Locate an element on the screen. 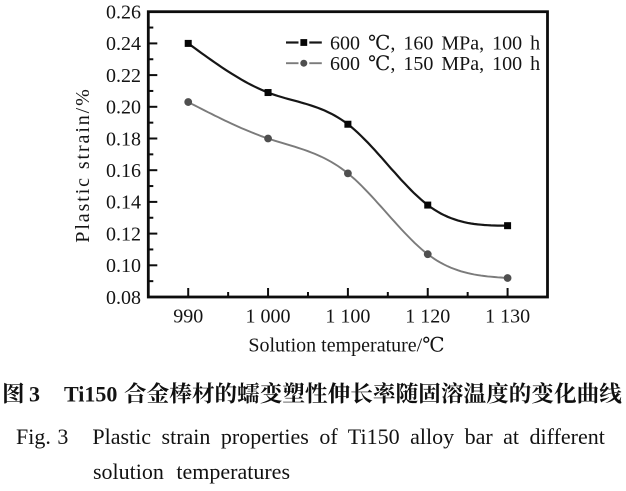 The width and height of the screenshot is (626, 491). x-tick-label: 1 000 is located at coordinates (268, 317).